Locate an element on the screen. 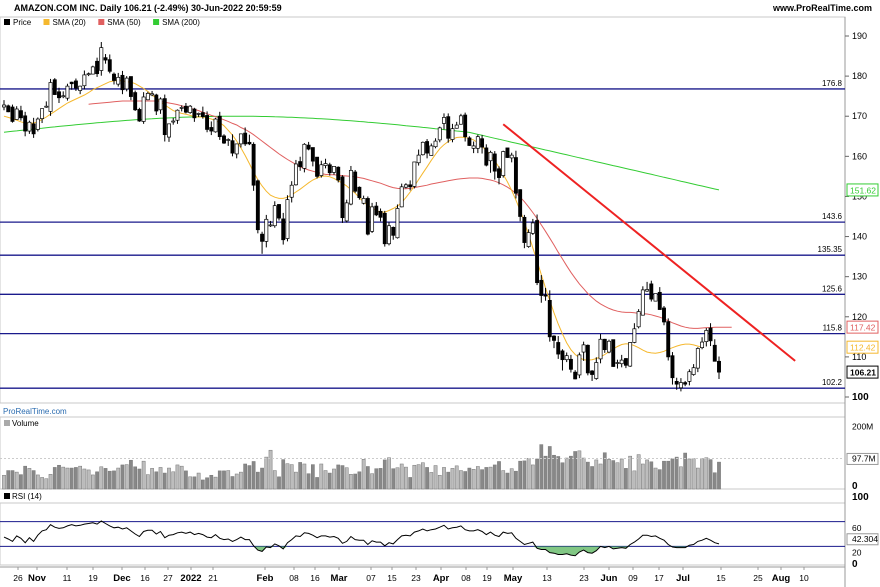 This screenshot has width=880, height=587. x-tick-label-29: 10 is located at coordinates (804, 578).